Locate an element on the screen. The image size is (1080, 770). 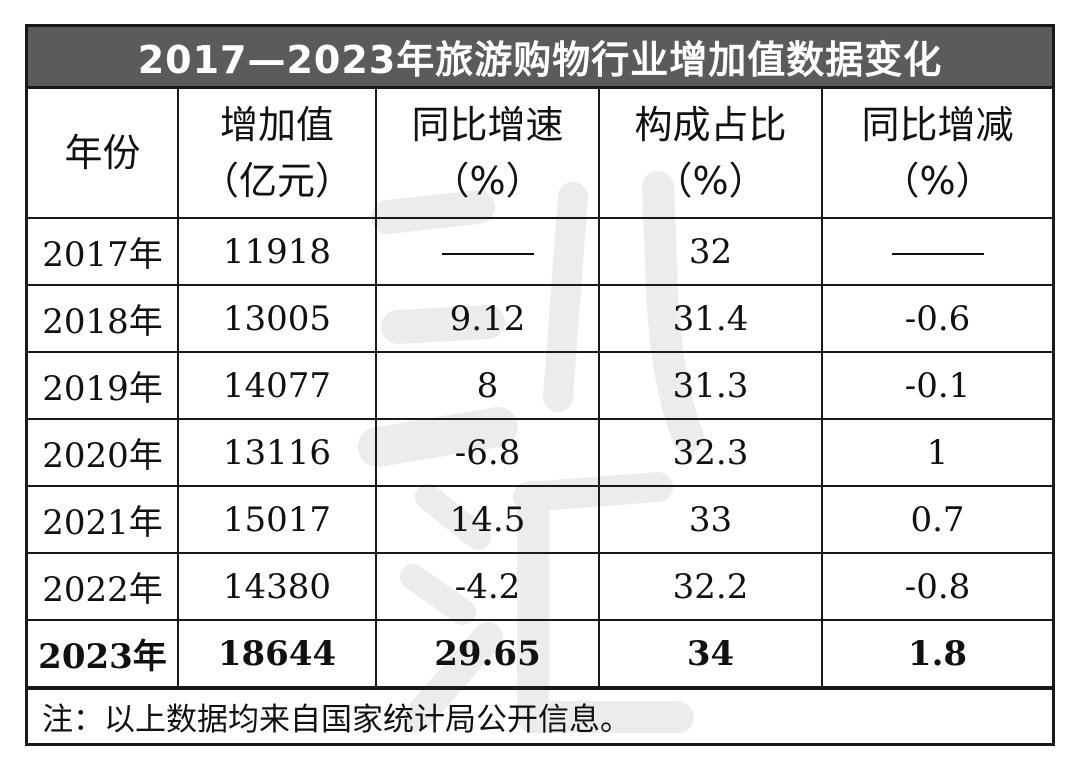
cell-value: 14380 is located at coordinates (277, 586).